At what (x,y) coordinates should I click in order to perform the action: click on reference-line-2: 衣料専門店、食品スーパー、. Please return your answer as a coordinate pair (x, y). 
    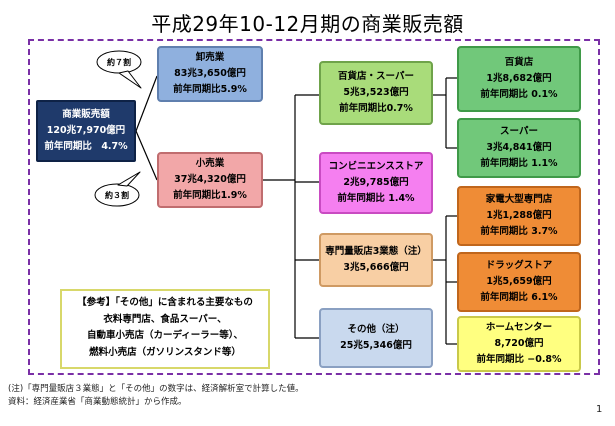
    Looking at the image, I should click on (165, 319).